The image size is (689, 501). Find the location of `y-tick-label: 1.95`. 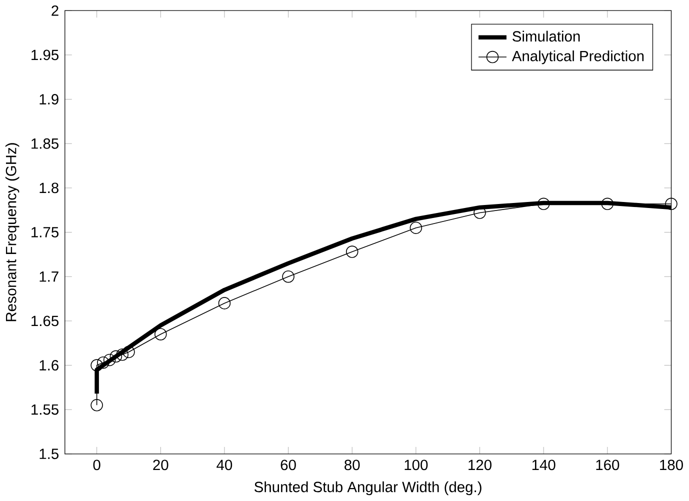

y-tick-label: 1.95 is located at coordinates (45, 55).